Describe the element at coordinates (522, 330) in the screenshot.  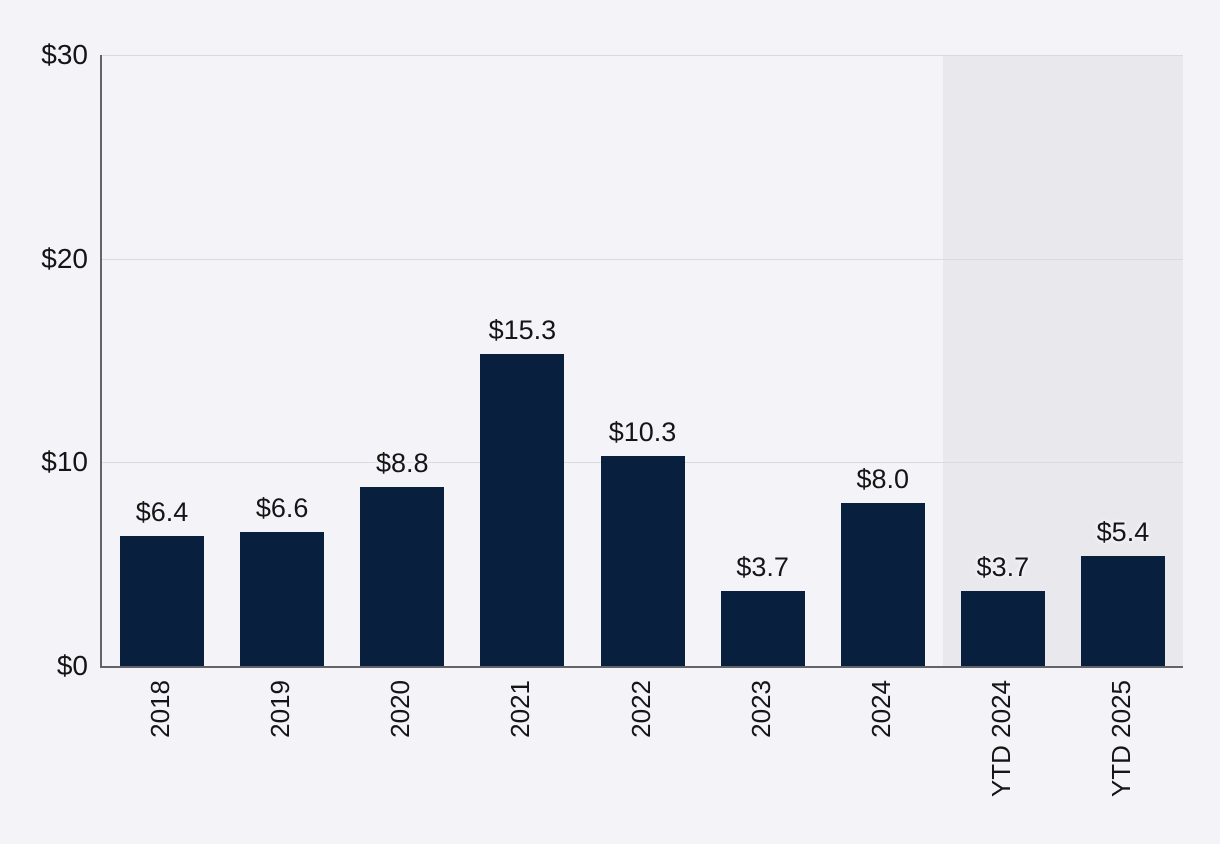
I see `bar-value-label: $15.3` at that location.